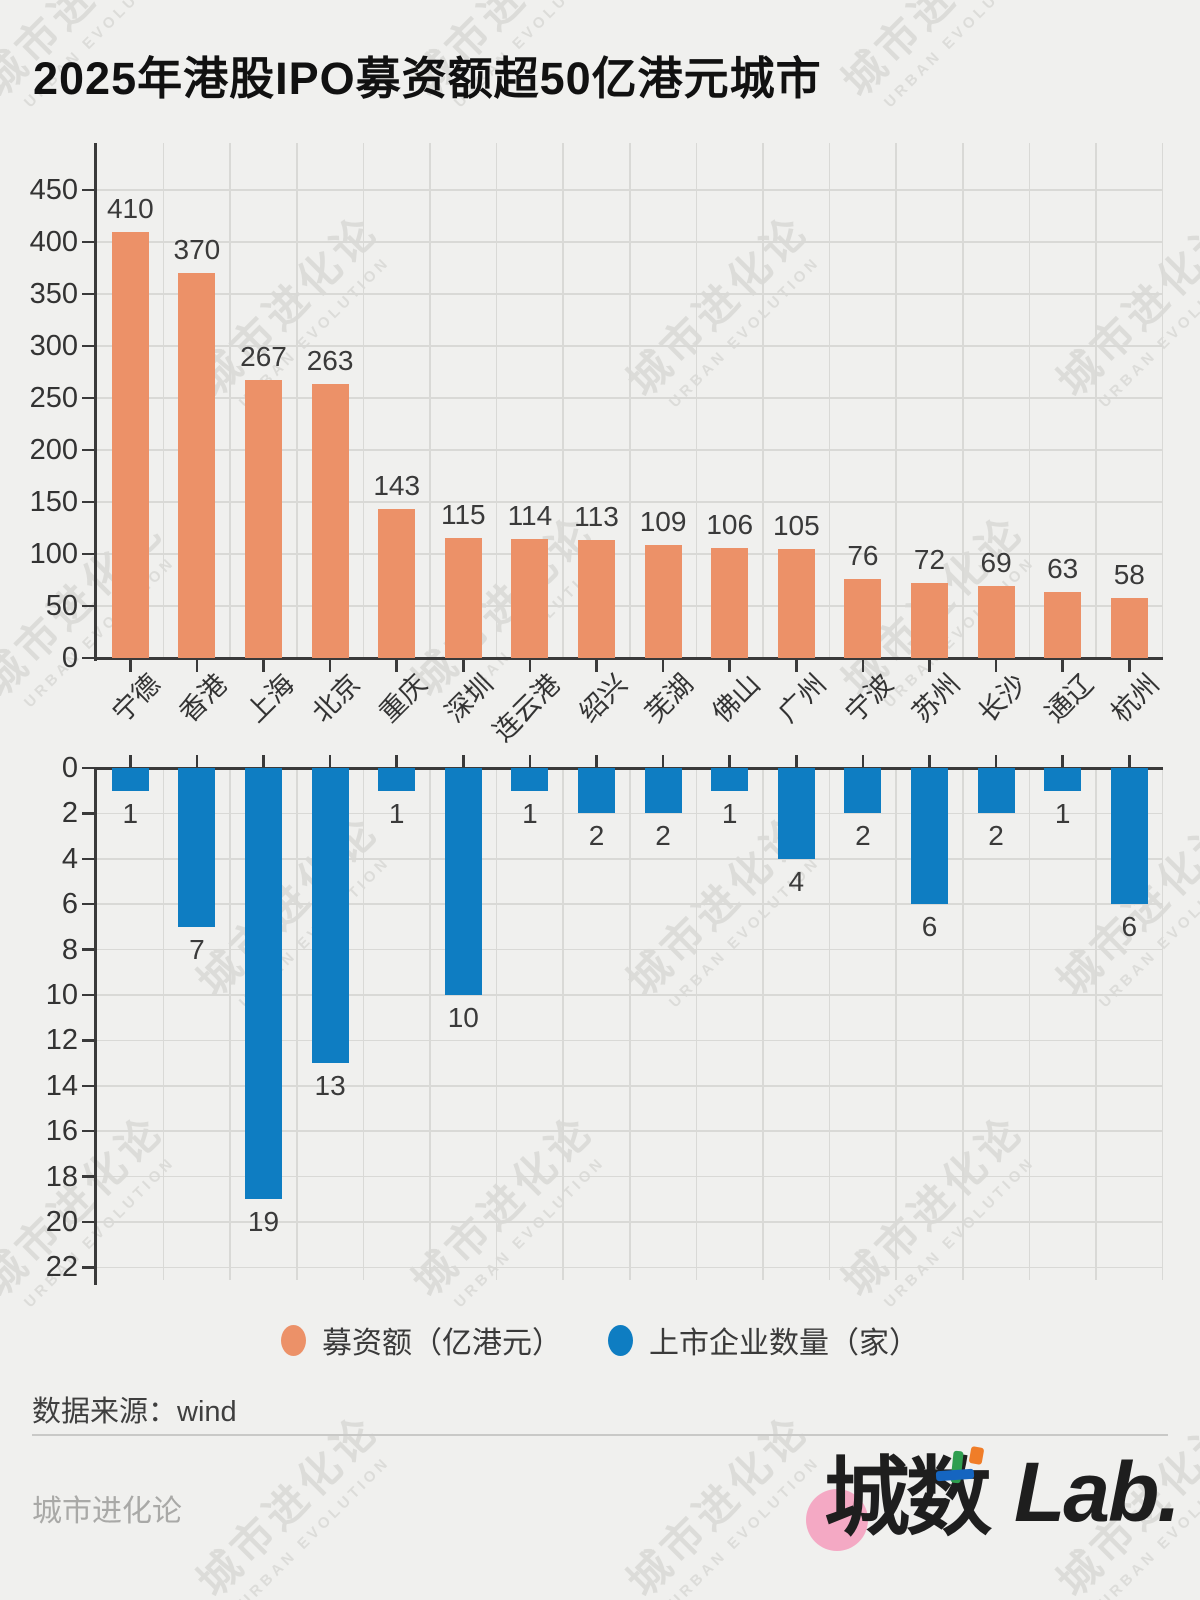 The width and height of the screenshot is (1200, 1600). Describe the element at coordinates (53, 346) in the screenshot. I see `top-y-tick-label: 300` at that location.